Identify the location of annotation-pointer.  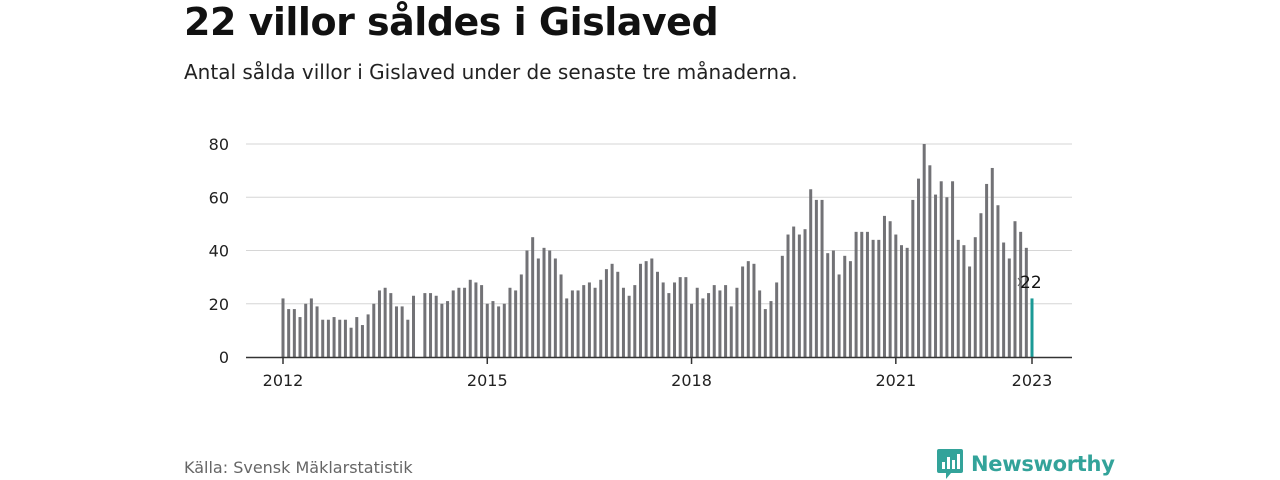
(1019, 282).